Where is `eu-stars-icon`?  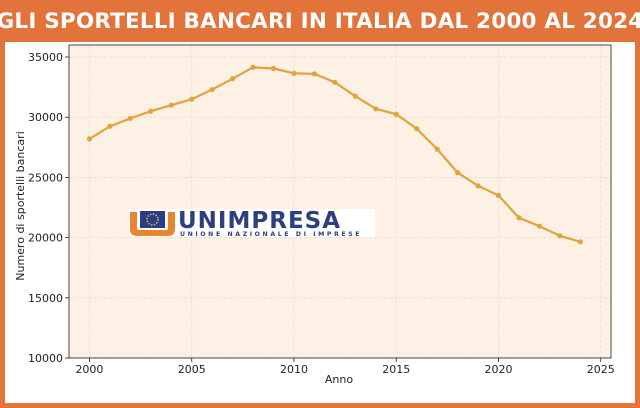 eu-stars-icon is located at coordinates (152, 219).